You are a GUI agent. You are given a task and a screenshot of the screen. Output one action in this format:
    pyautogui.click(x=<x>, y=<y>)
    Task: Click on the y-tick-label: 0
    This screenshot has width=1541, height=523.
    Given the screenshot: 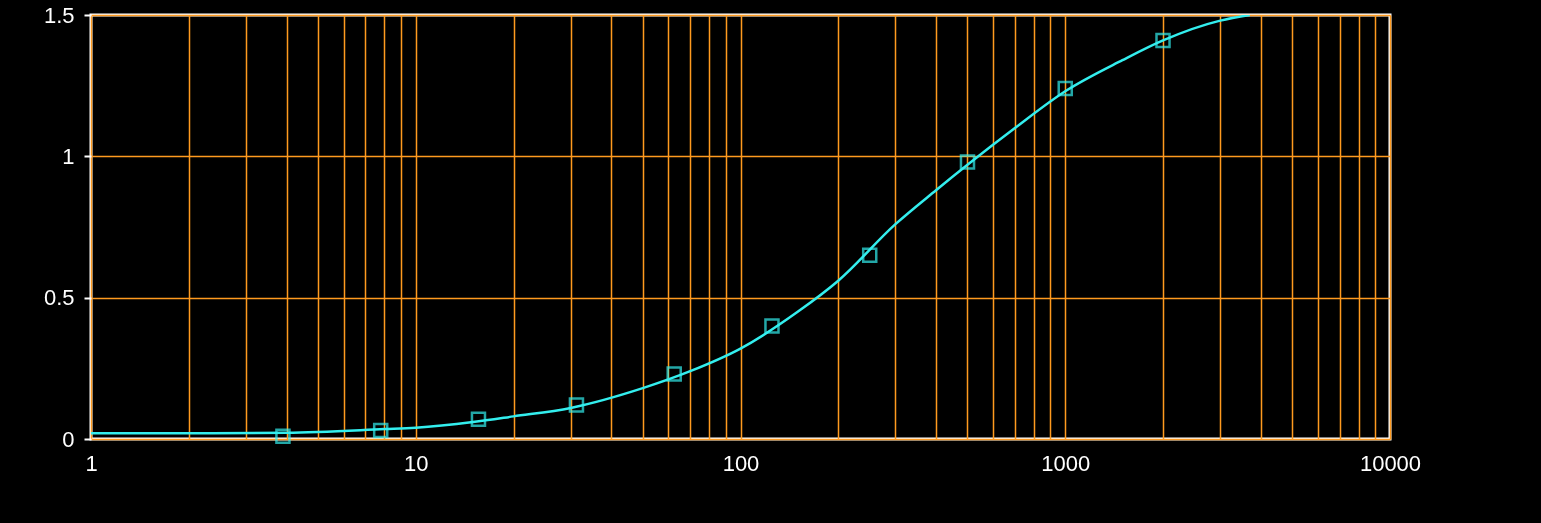 What is the action you would take?
    pyautogui.click(x=68, y=439)
    